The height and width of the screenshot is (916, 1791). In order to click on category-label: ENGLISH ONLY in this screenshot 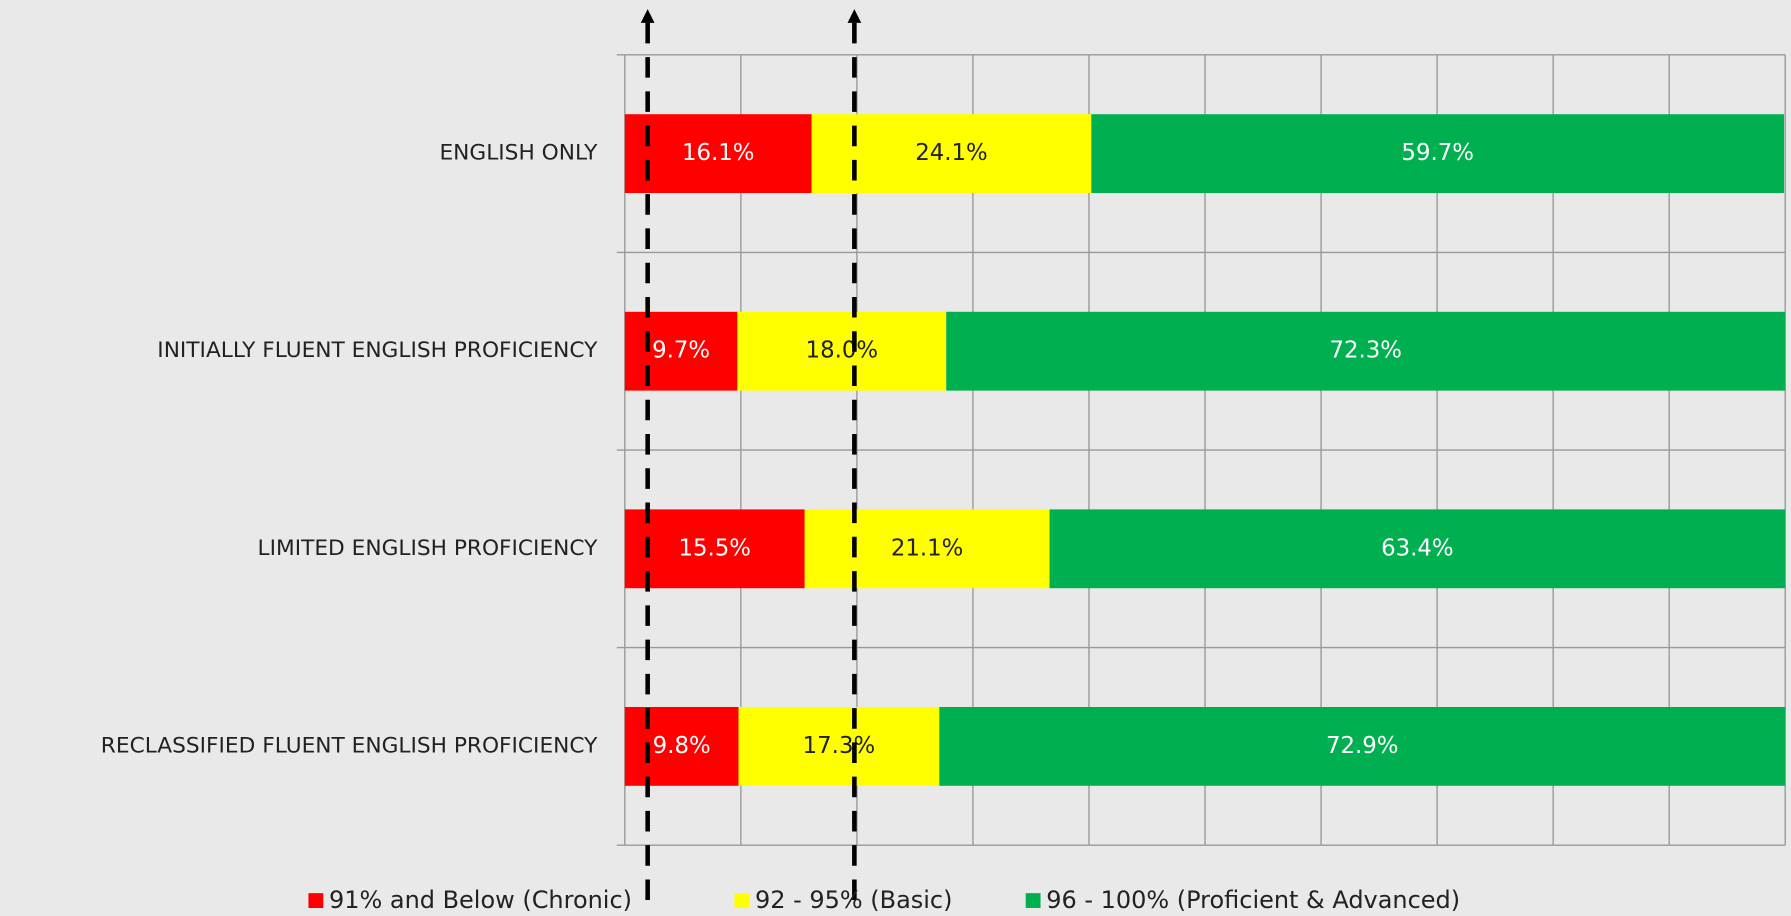, I will do `click(518, 153)`.